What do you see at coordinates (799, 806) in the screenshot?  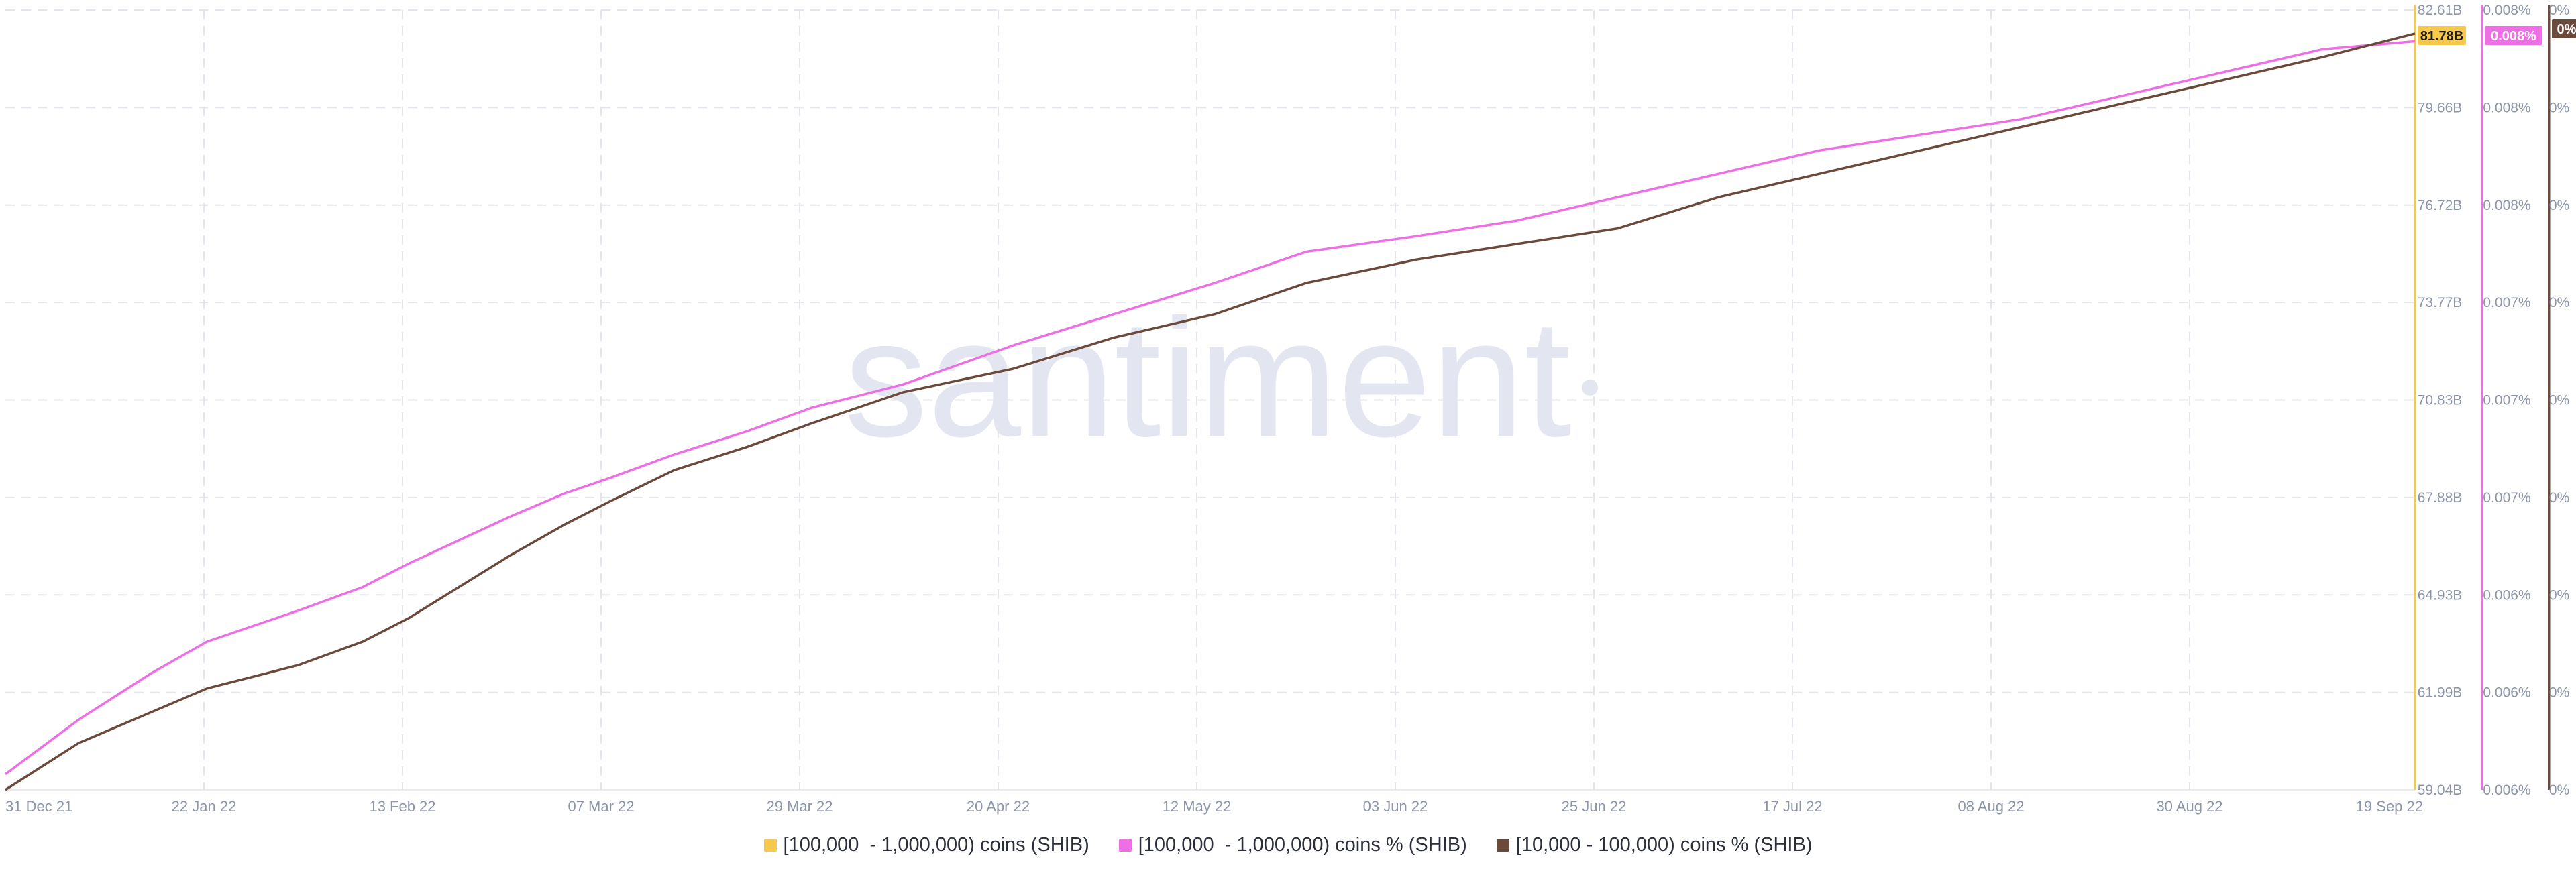 I see `x-tick-label: 29 Mar 22` at bounding box center [799, 806].